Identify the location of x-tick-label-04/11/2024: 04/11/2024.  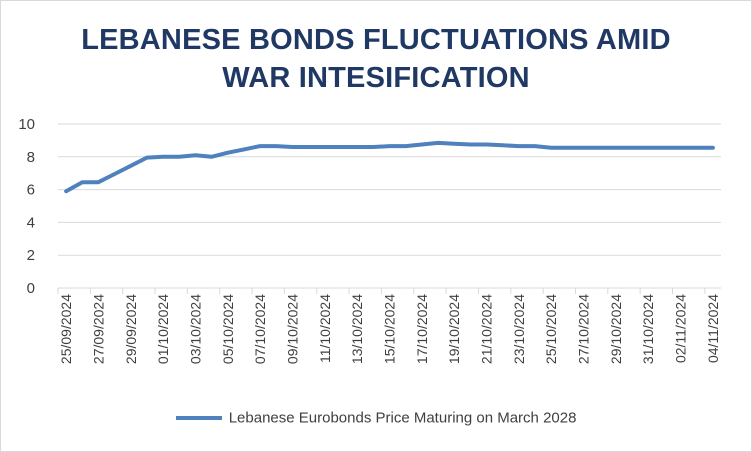
(713, 328).